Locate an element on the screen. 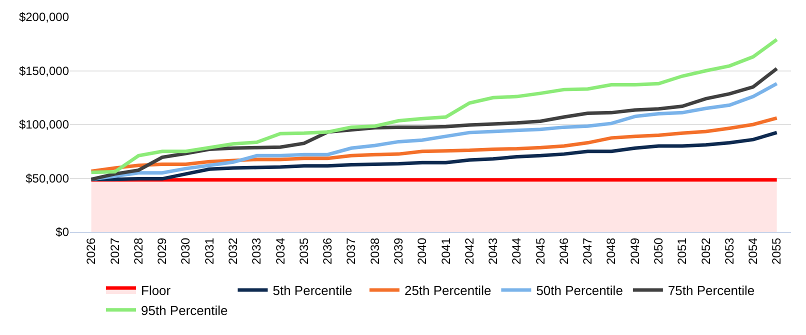 Image resolution: width=806 pixels, height=335 pixels. x-tick-label: 2047 is located at coordinates (587, 251).